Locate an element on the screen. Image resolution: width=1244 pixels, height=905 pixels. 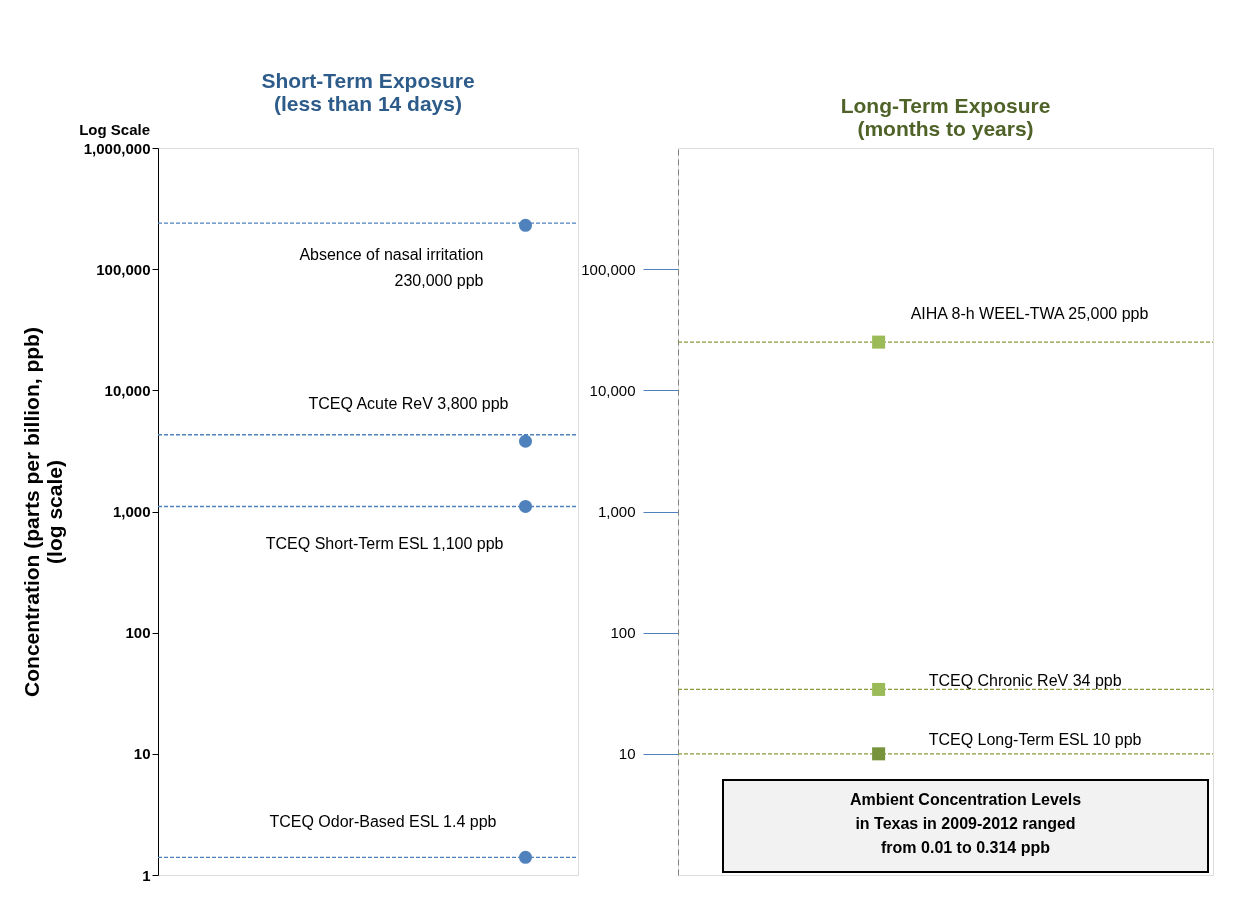
y-tick-label: 1 is located at coordinates (146, 875).